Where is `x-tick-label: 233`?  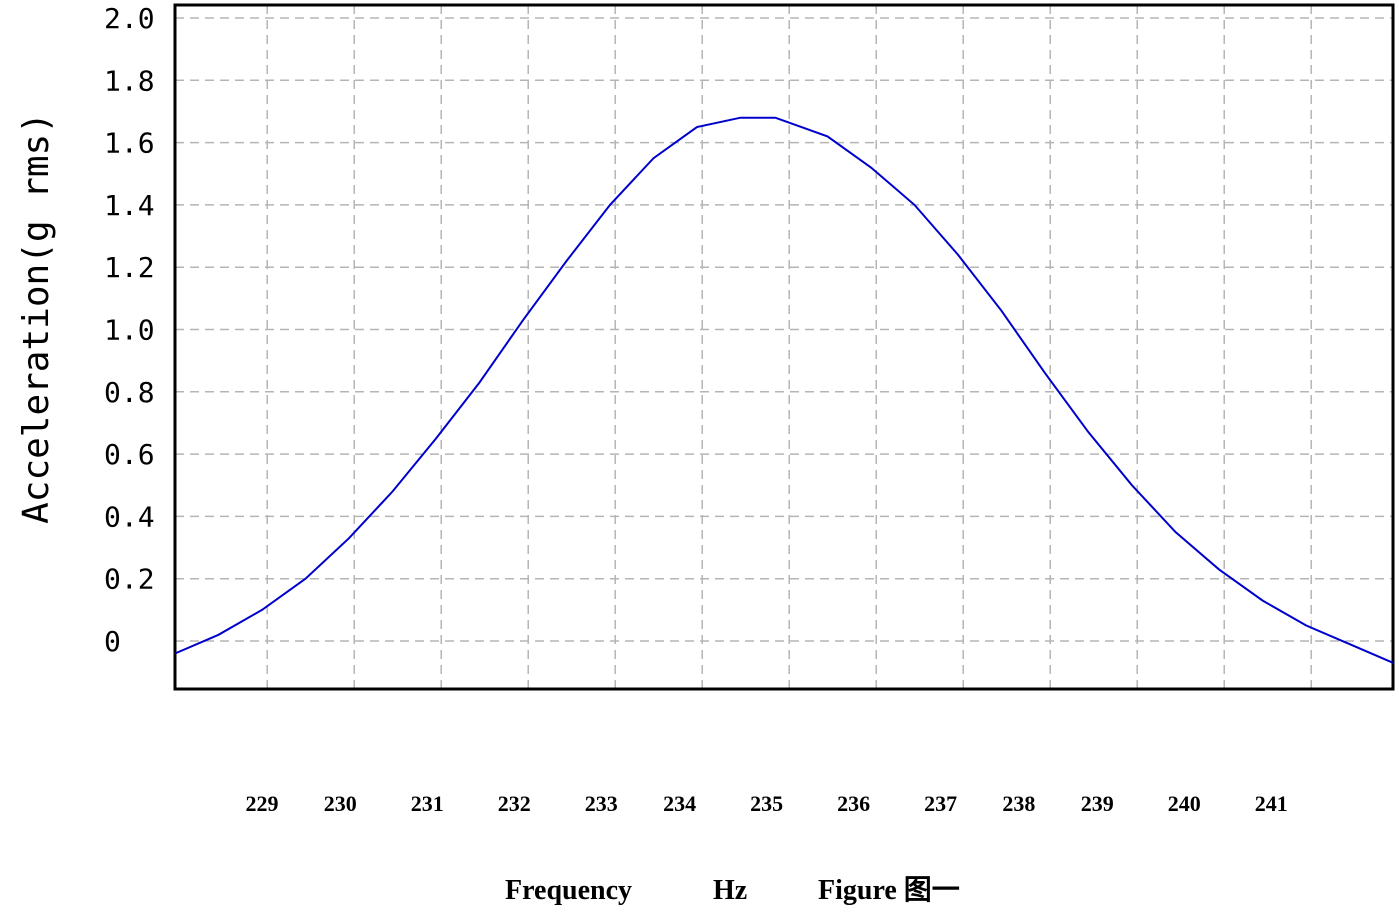 x-tick-label: 233 is located at coordinates (601, 803).